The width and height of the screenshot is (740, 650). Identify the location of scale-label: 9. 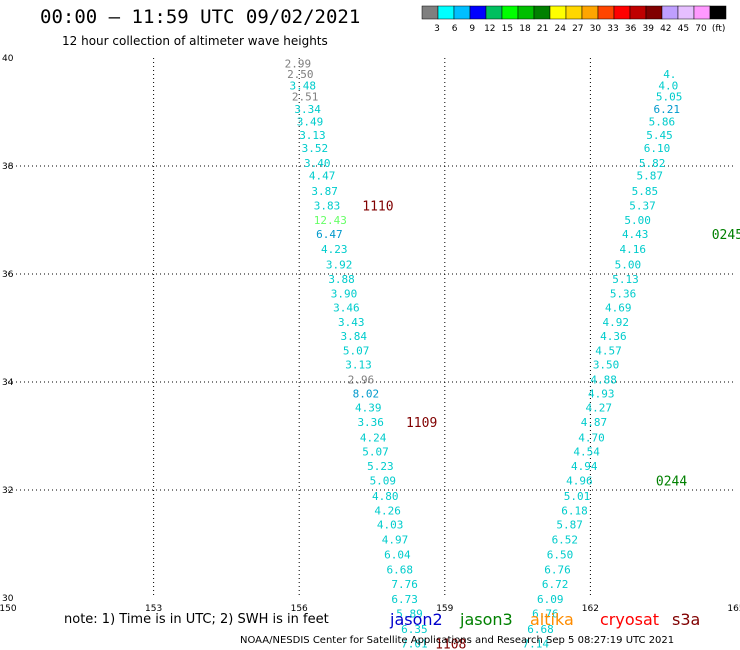
(472, 29).